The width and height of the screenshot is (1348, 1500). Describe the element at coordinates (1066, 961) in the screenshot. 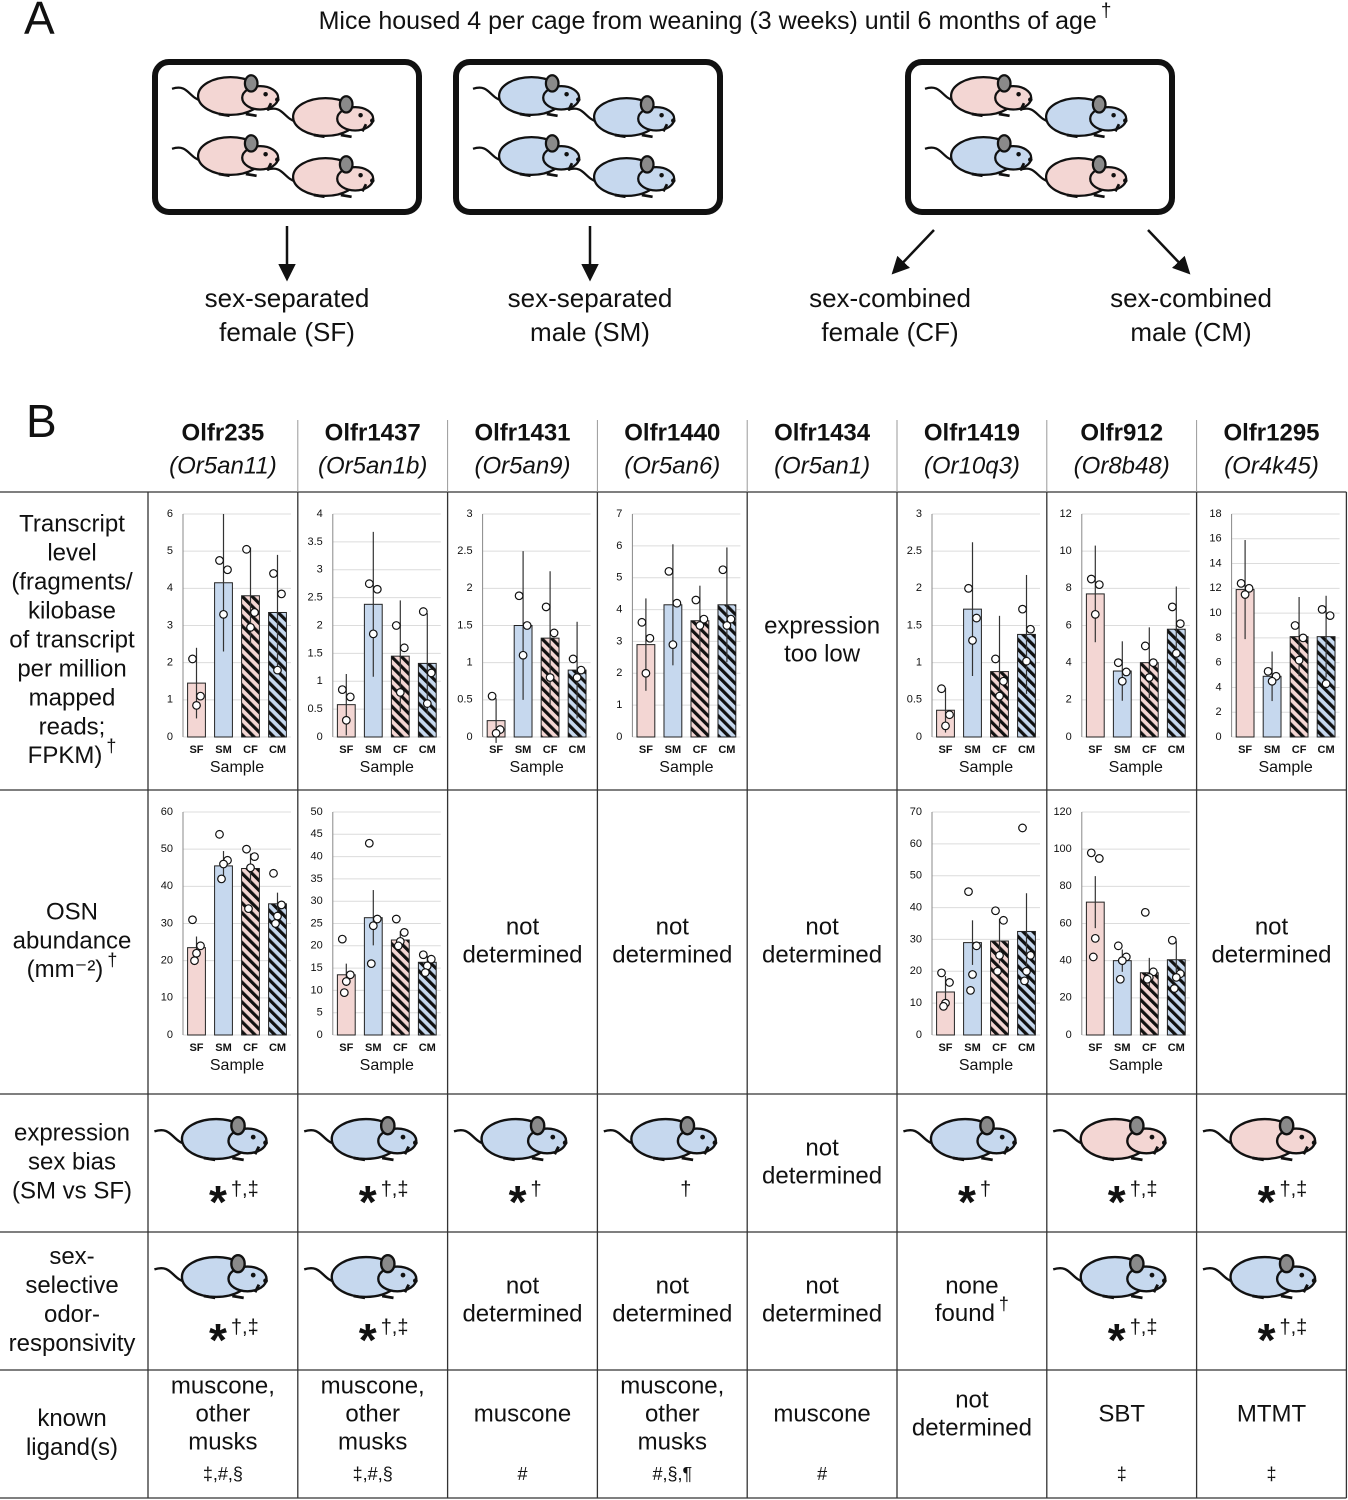

I see `y-tick-label: 40` at that location.